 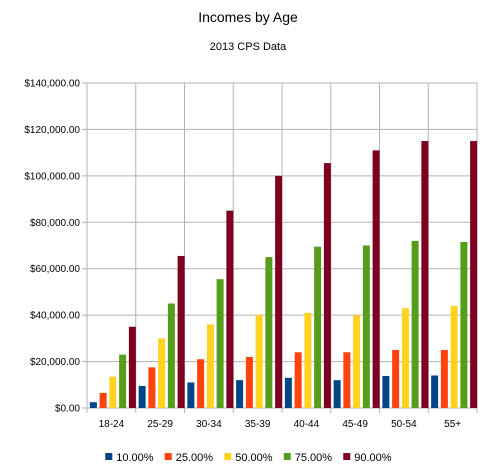 What do you see at coordinates (452, 424) in the screenshot?
I see `x-tick-label: 55+` at bounding box center [452, 424].